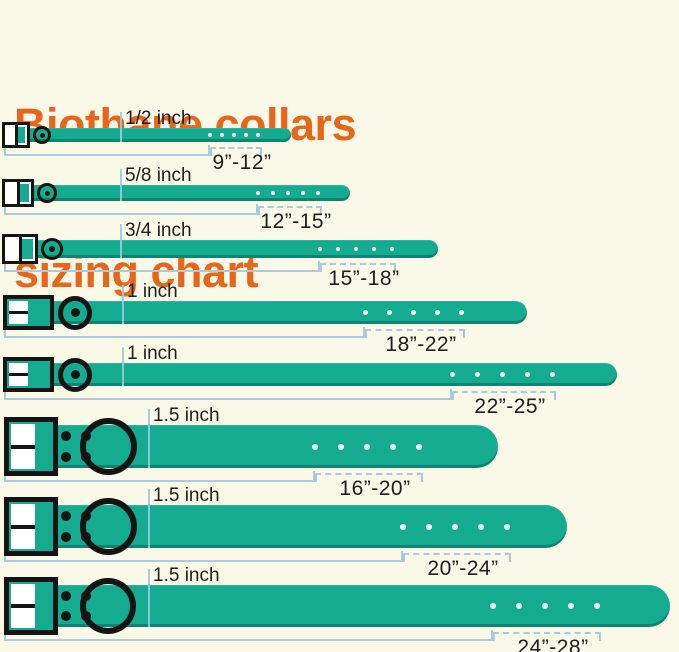  Describe the element at coordinates (242, 162) in the screenshot. I see `size-range-label: 9”-12”` at that location.